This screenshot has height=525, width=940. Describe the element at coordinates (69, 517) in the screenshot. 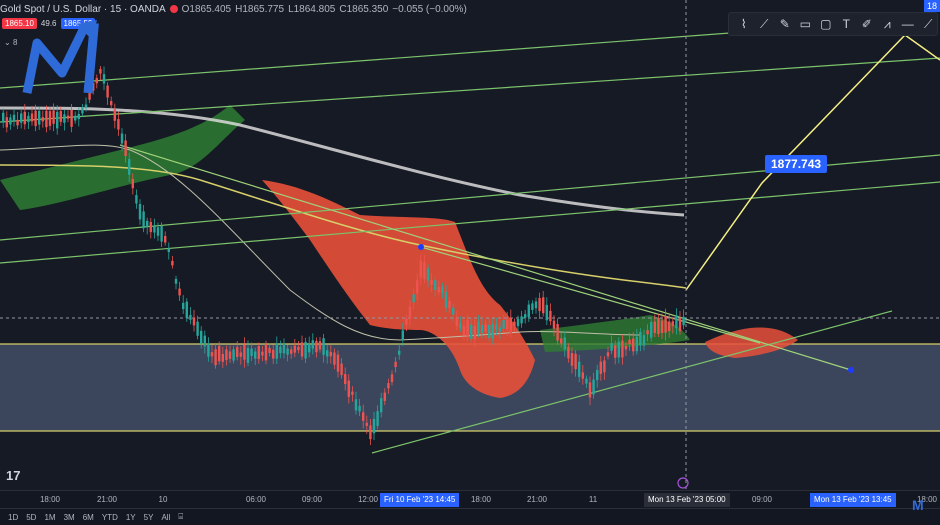

I see `timeframe-3m: 3M` at that location.